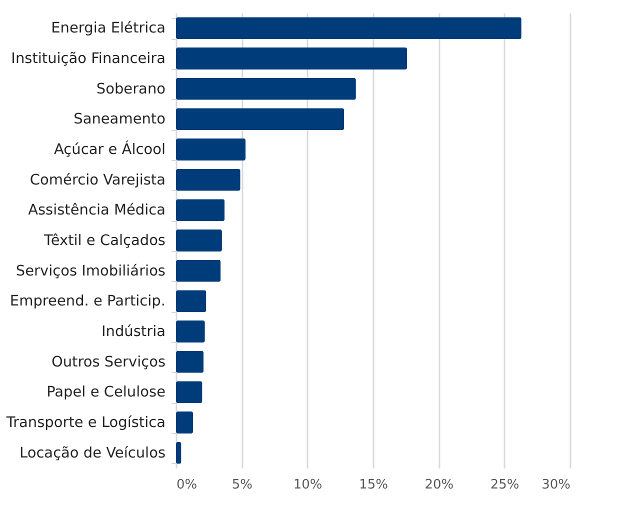 Image resolution: width=643 pixels, height=510 pixels. What do you see at coordinates (110, 149) in the screenshot?
I see `y-tick-label: Açúcar e Álcool` at bounding box center [110, 149].